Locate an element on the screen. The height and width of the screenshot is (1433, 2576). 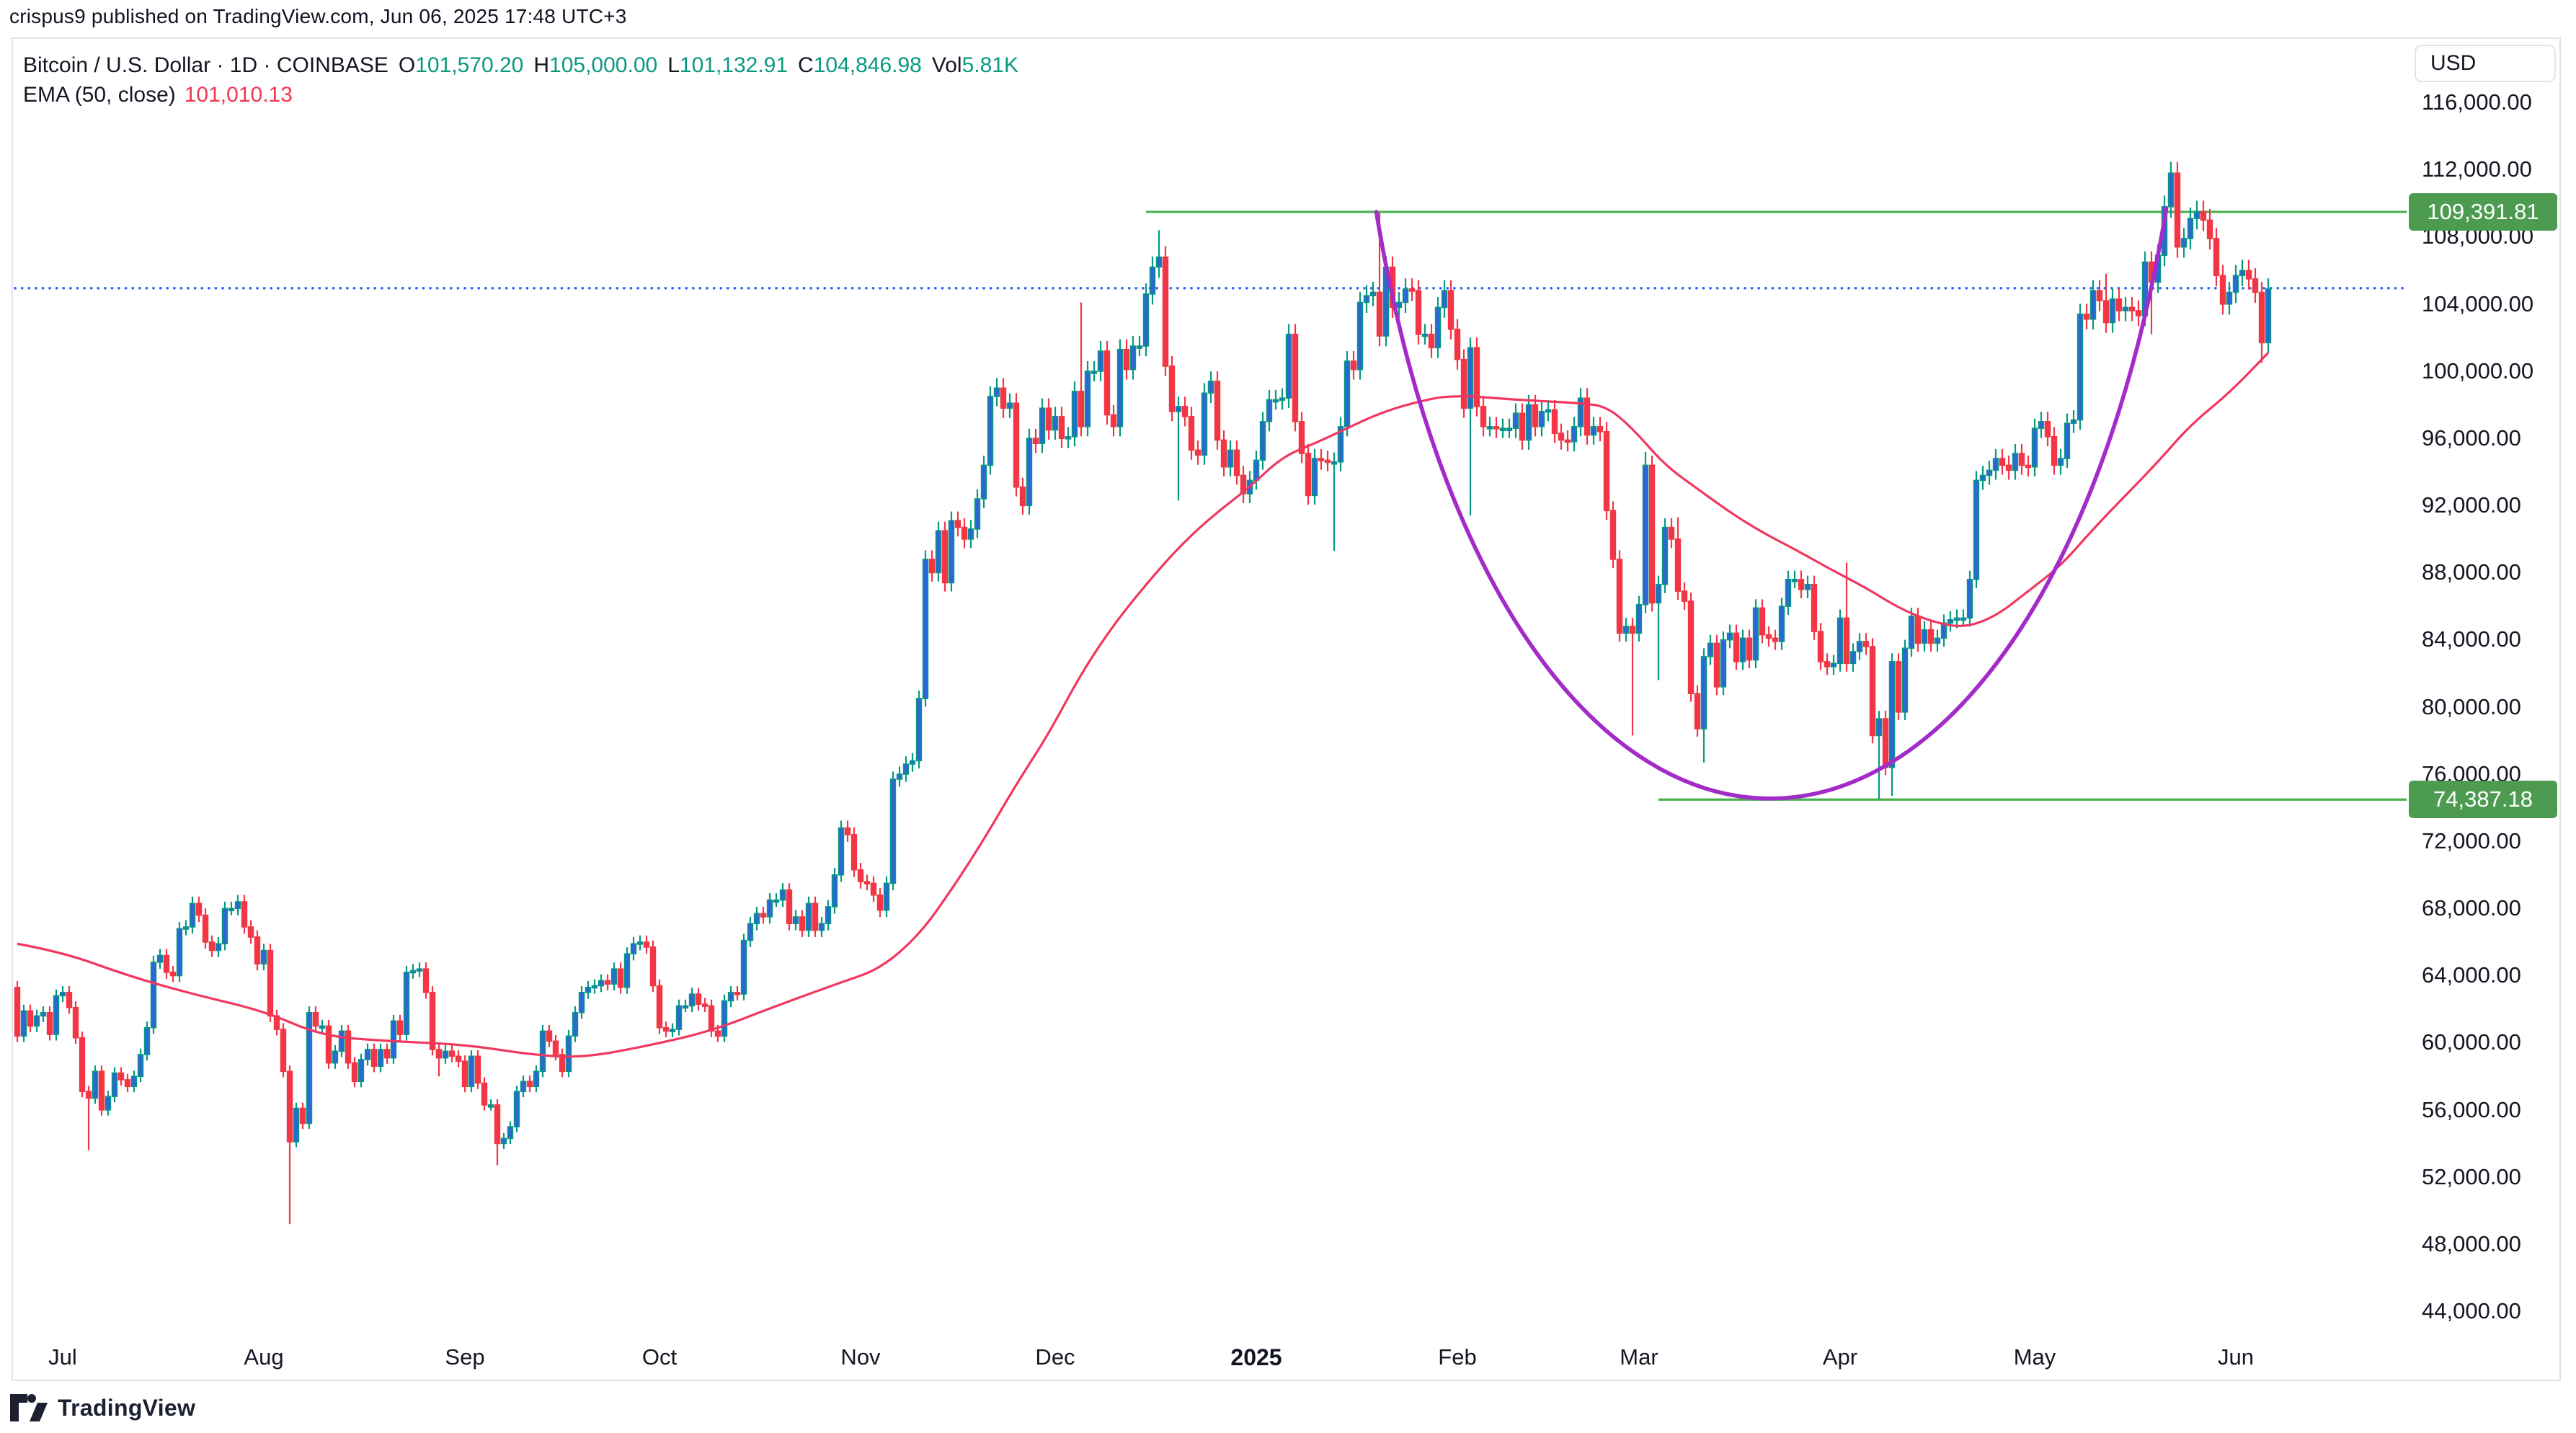
price-axis-label: 64,000.00 is located at coordinates (2471, 975).